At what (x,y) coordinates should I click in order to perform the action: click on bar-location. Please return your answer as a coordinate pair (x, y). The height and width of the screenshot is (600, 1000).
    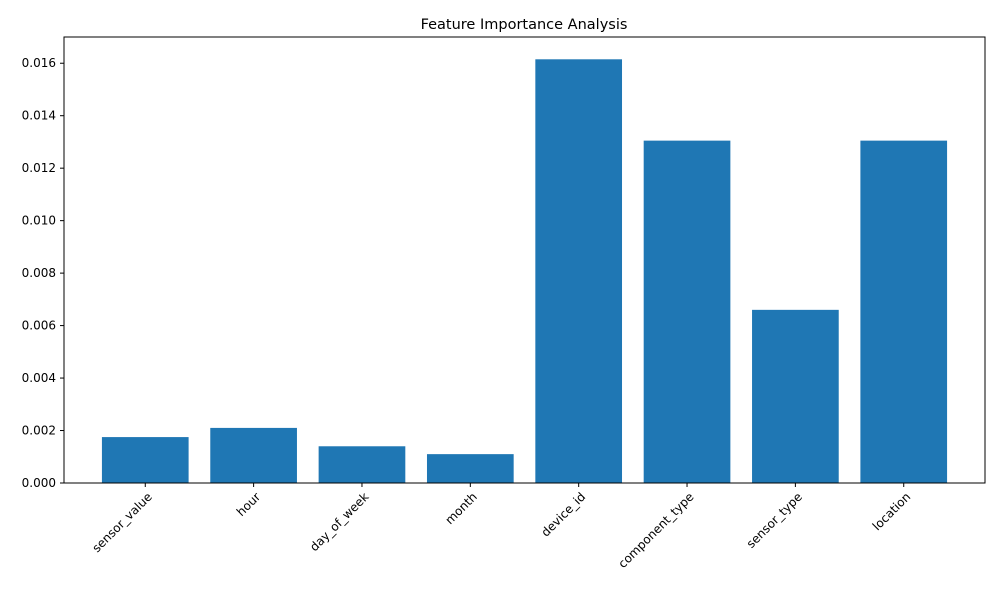
    Looking at the image, I should click on (904, 312).